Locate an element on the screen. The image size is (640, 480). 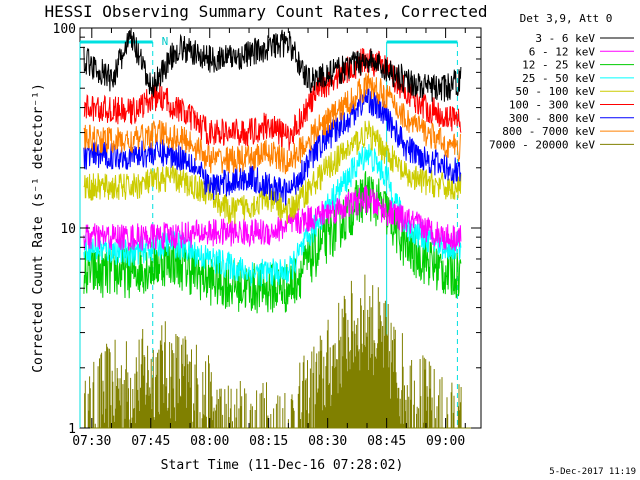
y-tick-label: 100 is located at coordinates (64, 29).